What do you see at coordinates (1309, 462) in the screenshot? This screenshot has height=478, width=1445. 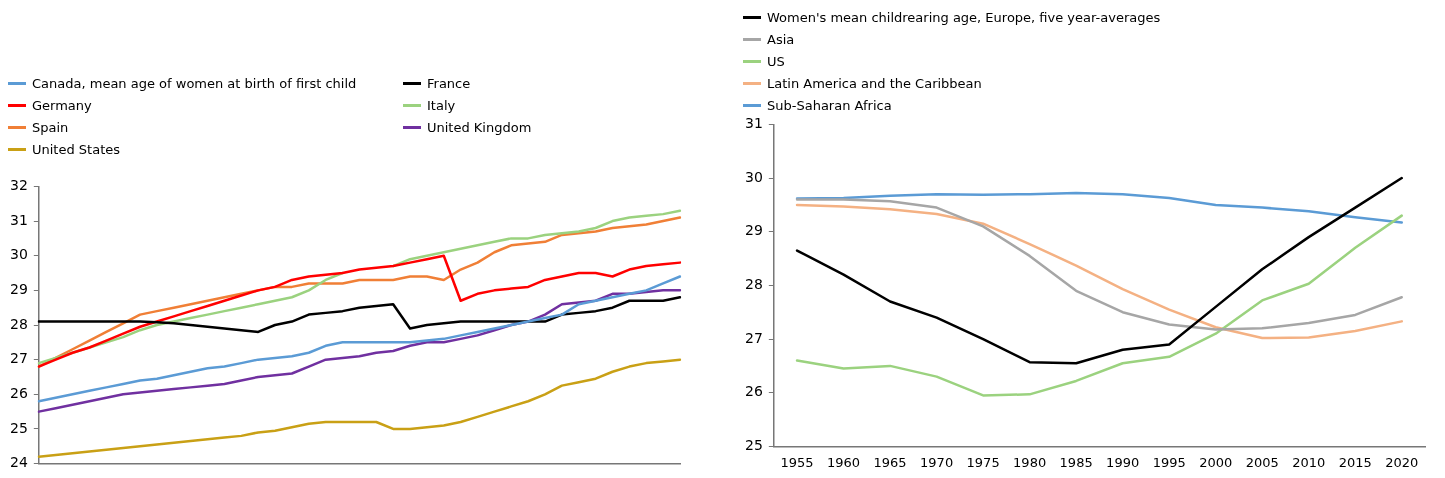 I see `x-tick-label: 2010` at bounding box center [1309, 462].